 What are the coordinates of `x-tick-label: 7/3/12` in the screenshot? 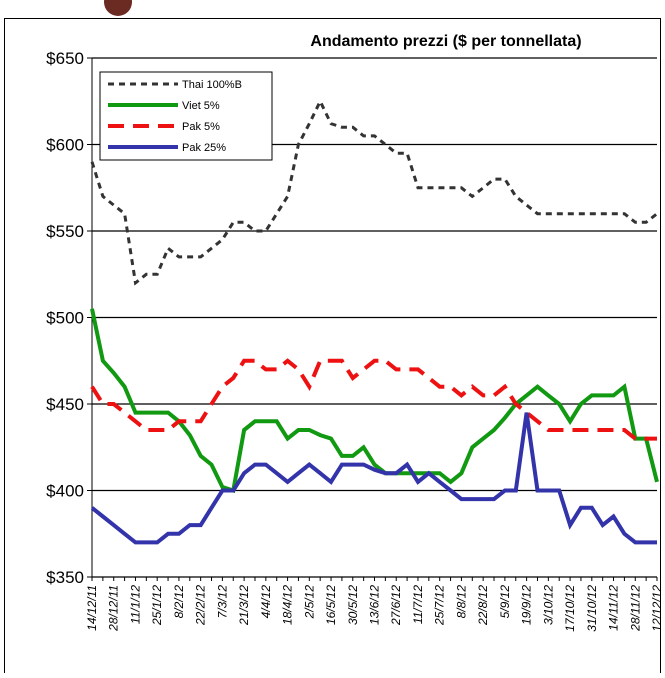 It's located at (222, 602).